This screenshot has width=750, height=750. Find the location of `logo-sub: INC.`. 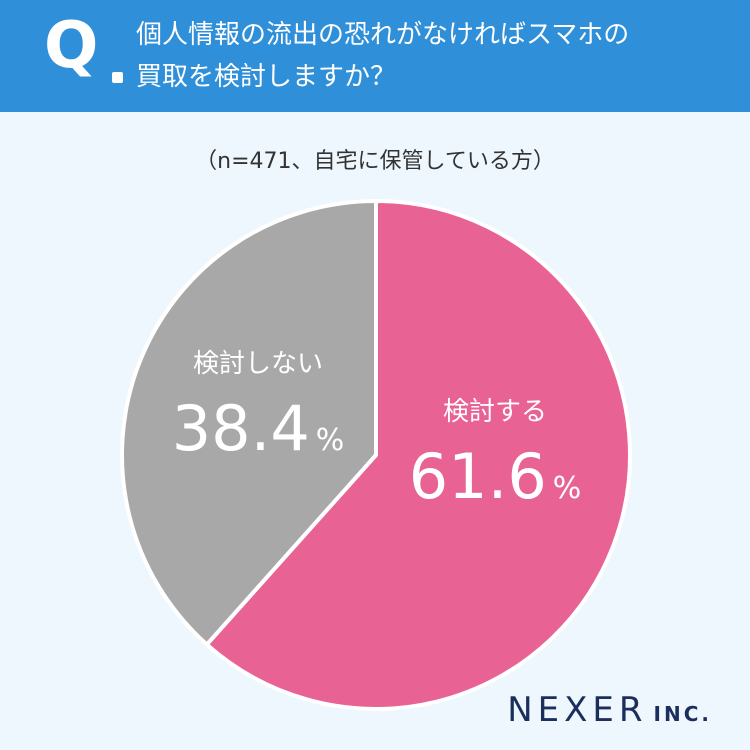

logo-sub: INC. is located at coordinates (682, 714).